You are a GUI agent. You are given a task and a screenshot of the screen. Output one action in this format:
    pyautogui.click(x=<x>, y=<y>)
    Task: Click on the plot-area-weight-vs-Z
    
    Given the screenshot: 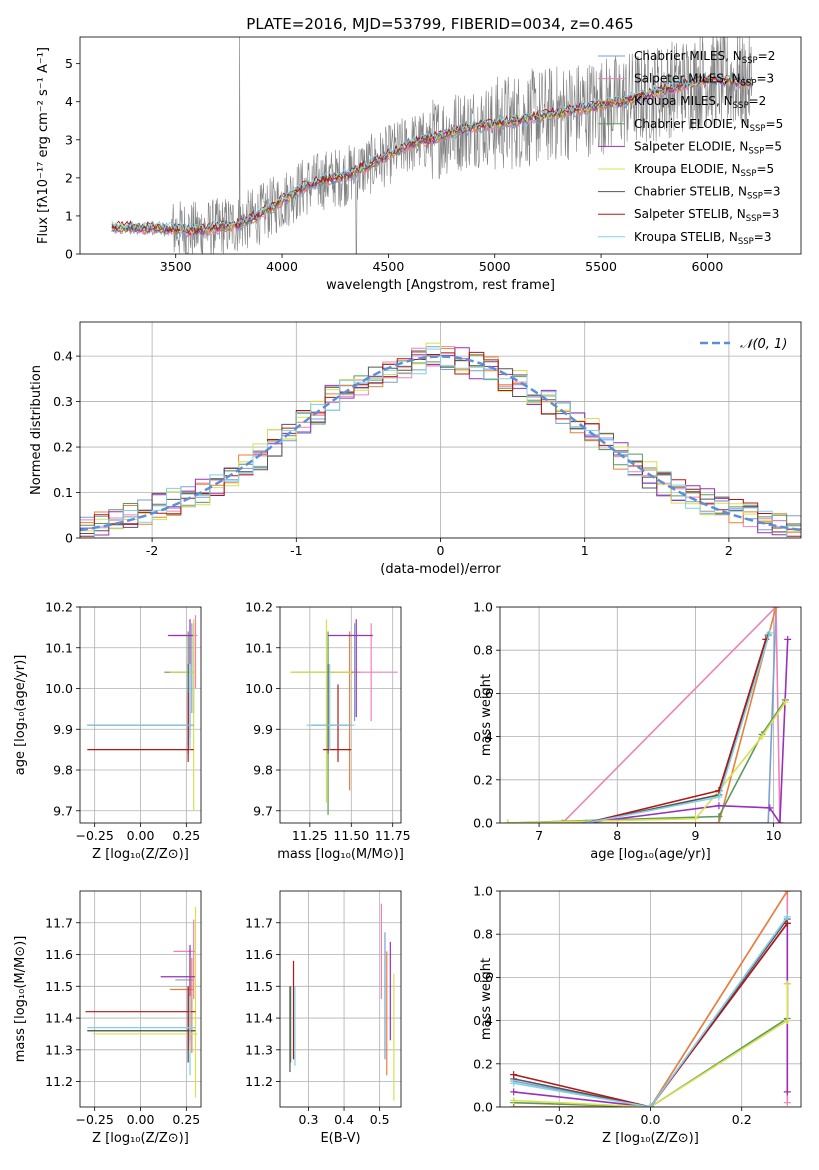 What is the action you would take?
    pyautogui.click(x=650, y=999)
    